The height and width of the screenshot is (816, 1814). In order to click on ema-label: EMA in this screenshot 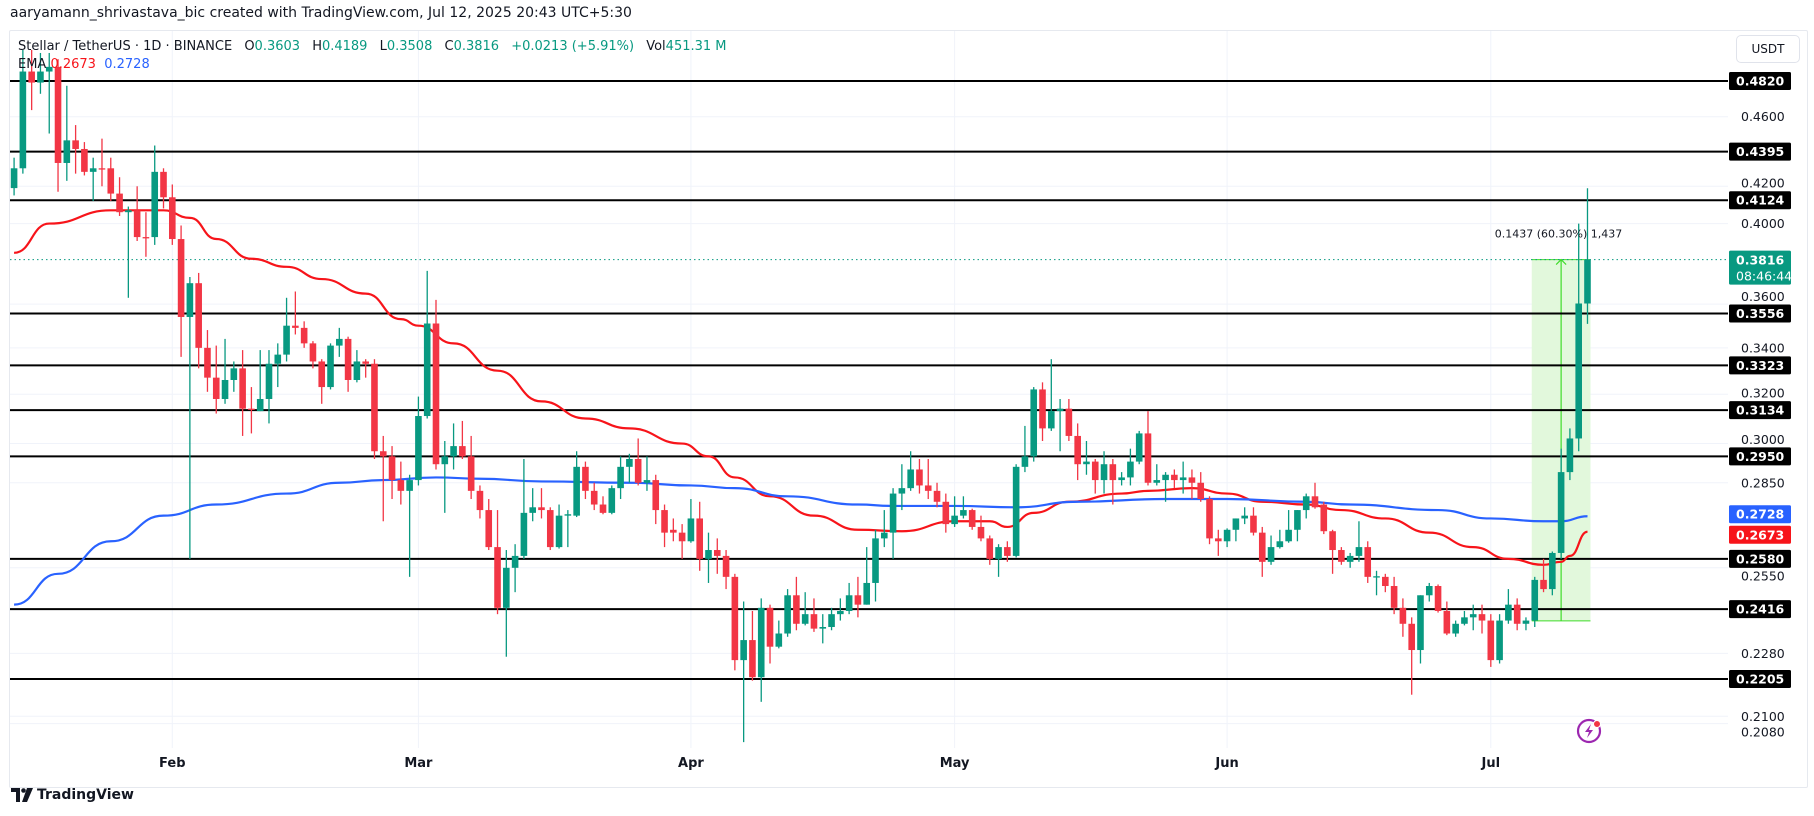, I will do `click(32, 64)`.